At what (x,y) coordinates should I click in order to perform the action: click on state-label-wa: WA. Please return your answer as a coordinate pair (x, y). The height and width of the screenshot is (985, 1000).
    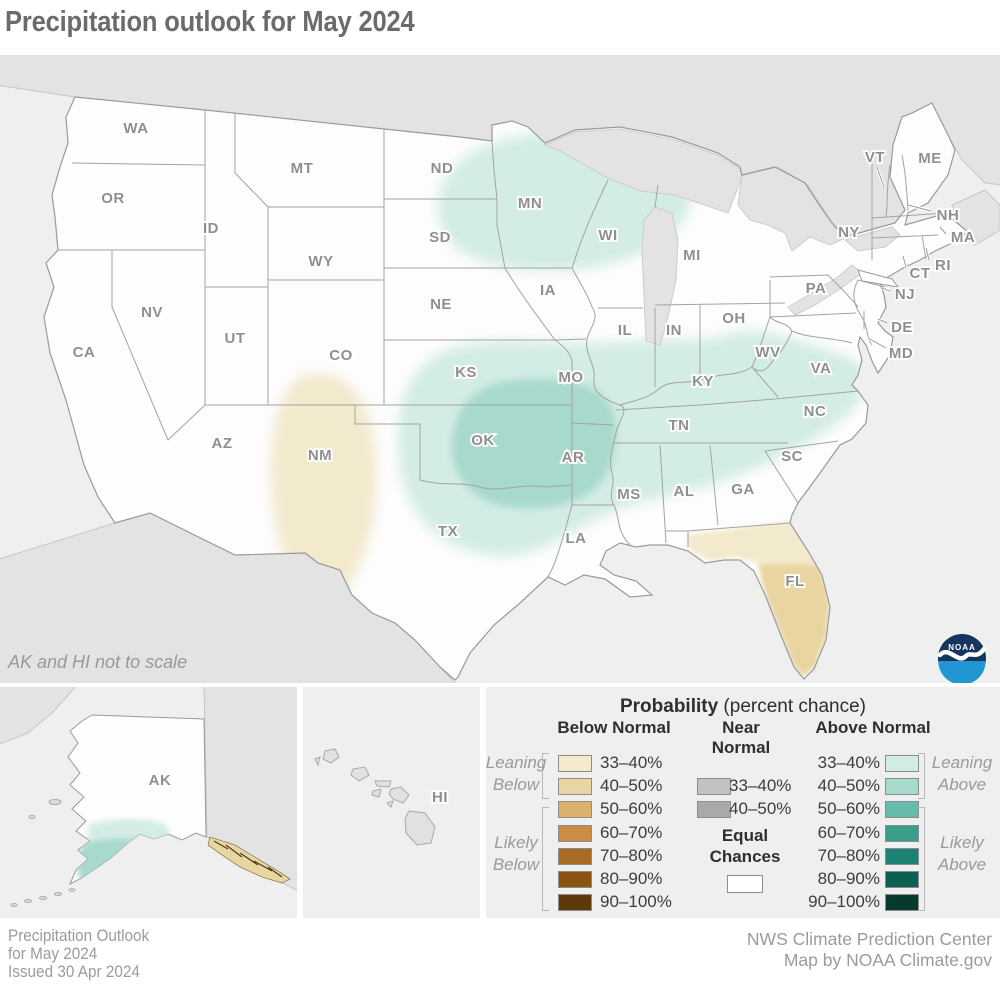
    Looking at the image, I should click on (135, 128).